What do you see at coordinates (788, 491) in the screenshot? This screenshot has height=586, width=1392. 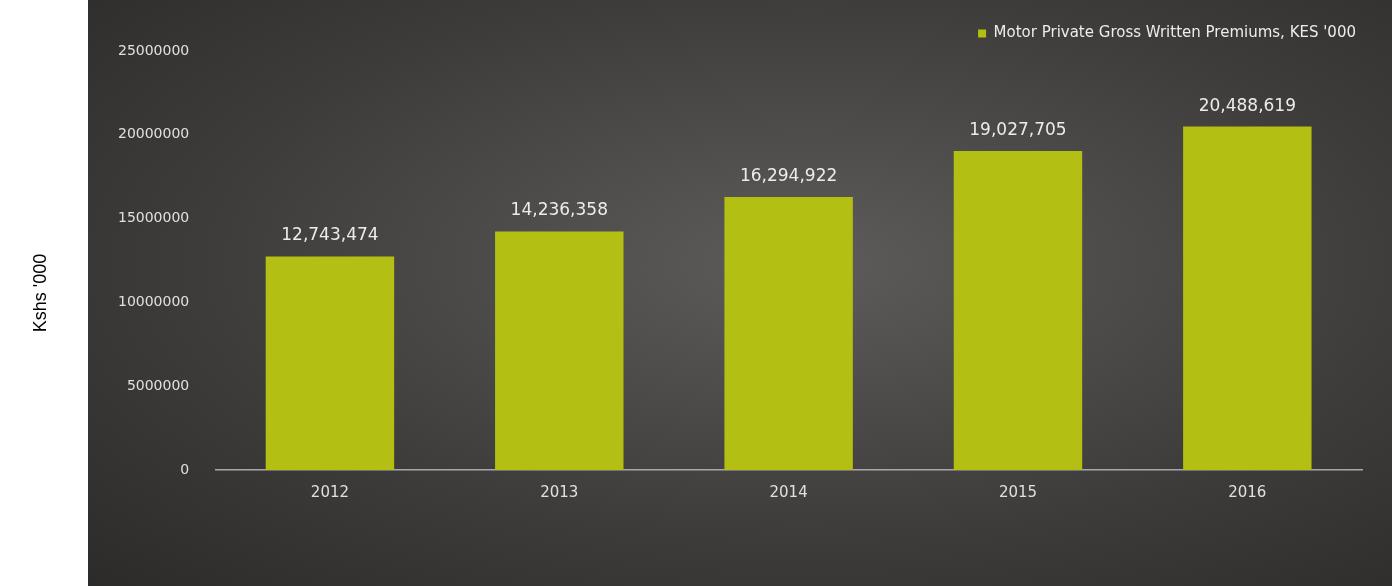 I see `x-tick-label: 2014` at bounding box center [788, 491].